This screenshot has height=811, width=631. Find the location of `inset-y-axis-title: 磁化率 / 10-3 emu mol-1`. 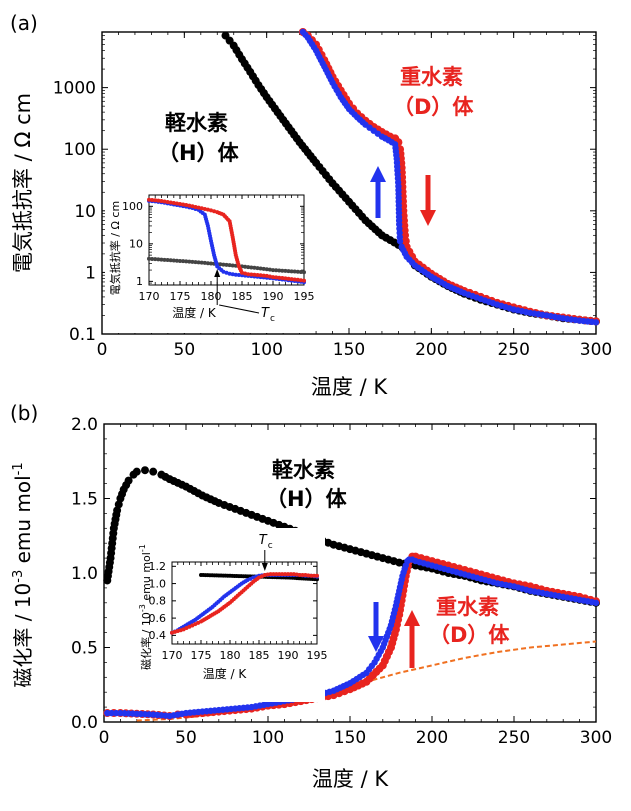

inset-y-axis-title: 磁化率 / 10-3 emu mol-1 is located at coordinates (145, 607).